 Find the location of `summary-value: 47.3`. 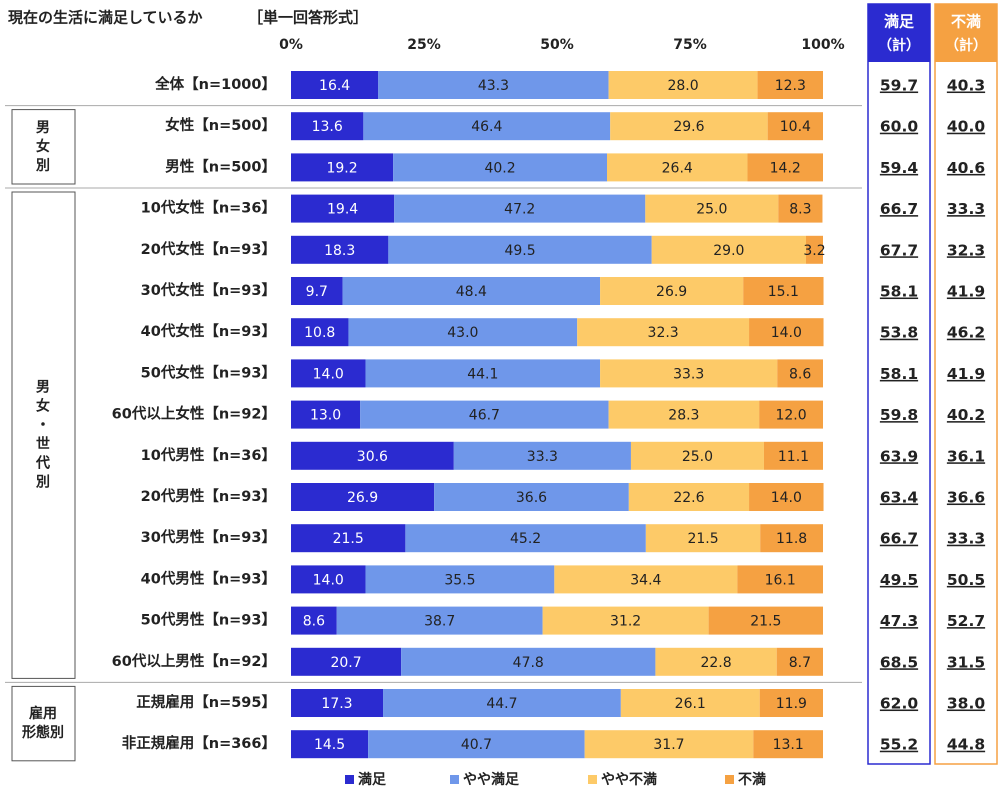

summary-value: 47.3 is located at coordinates (899, 621).